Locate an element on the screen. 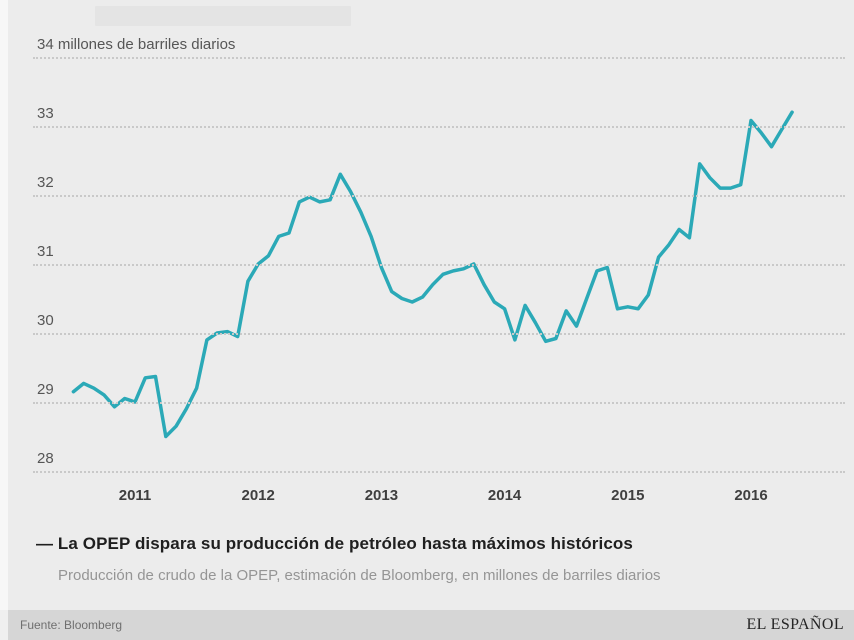 This screenshot has width=854, height=640. y-tick-label-28: 28 is located at coordinates (45, 458).